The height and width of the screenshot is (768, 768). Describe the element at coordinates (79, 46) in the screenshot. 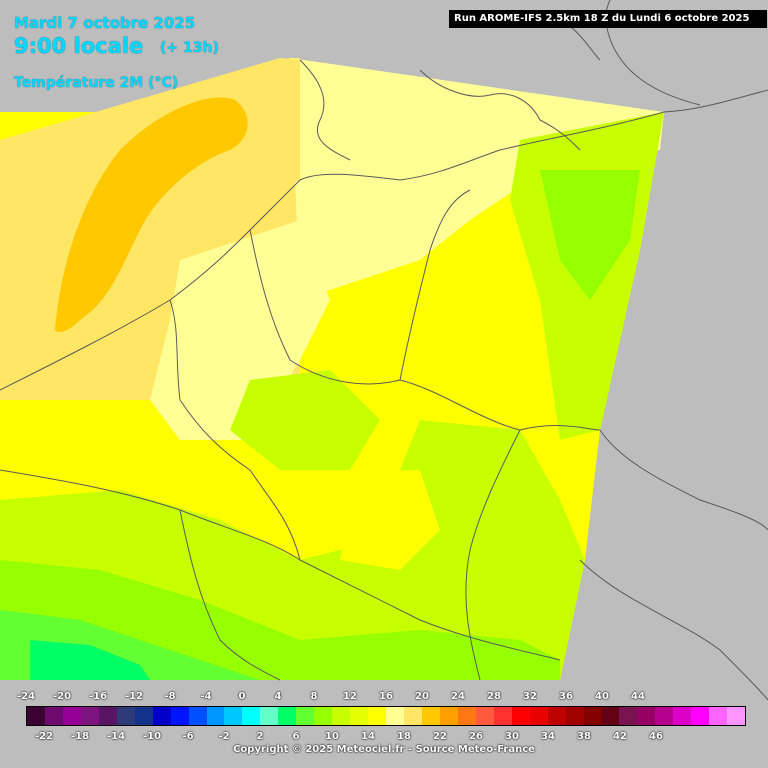

I see `forecast-time: 9:00 locale` at that location.